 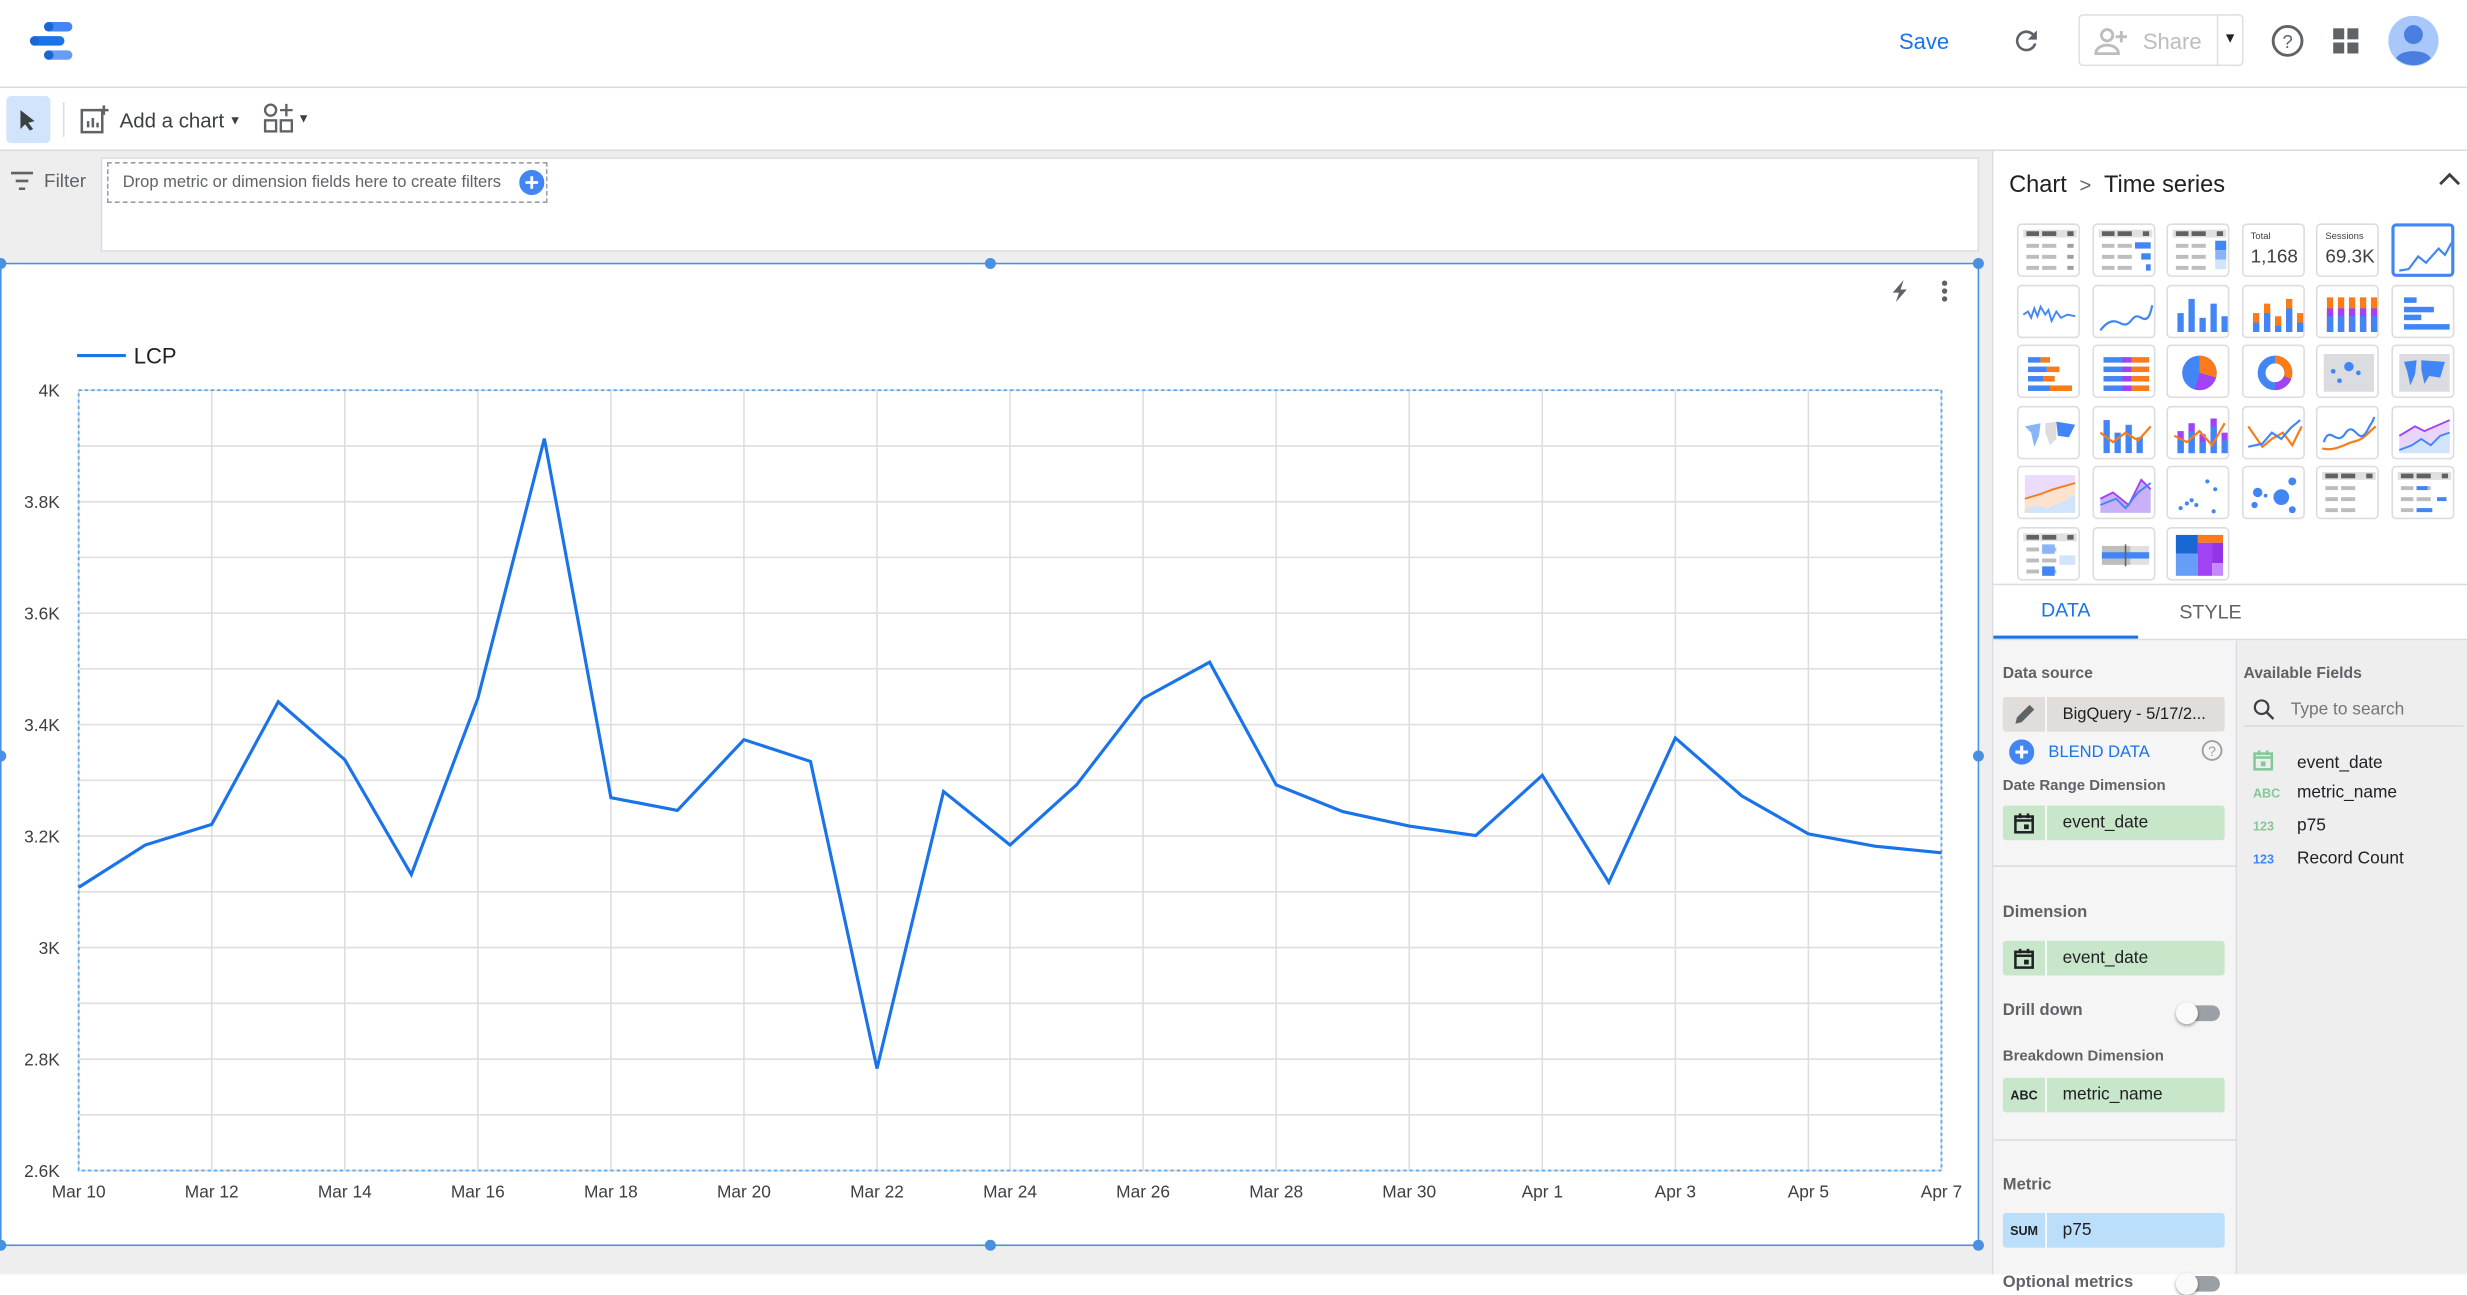 What do you see at coordinates (2198, 250) in the screenshot?
I see `chart-type-table-heatmap` at bounding box center [2198, 250].